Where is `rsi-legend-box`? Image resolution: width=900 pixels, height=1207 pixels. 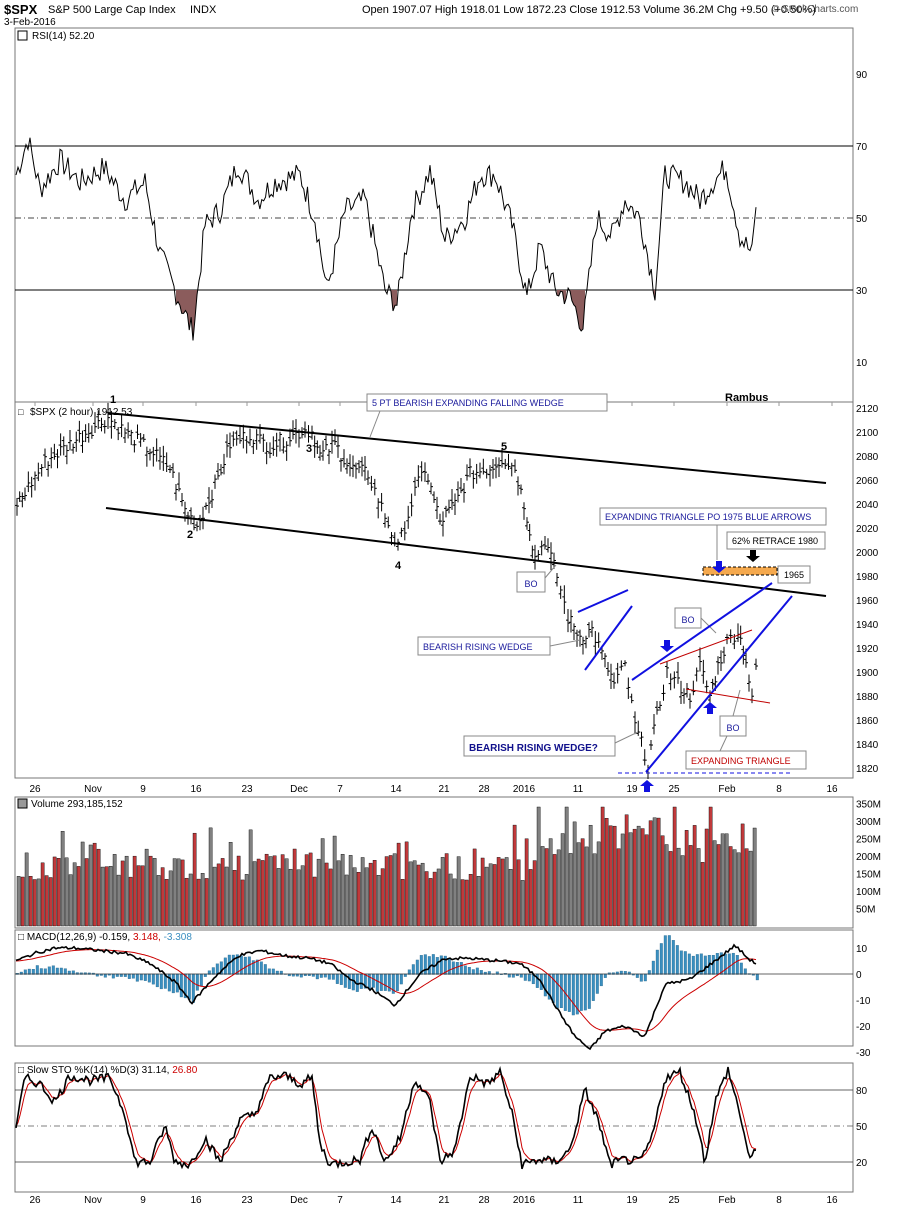
rsi-legend-box is located at coordinates (22, 35).